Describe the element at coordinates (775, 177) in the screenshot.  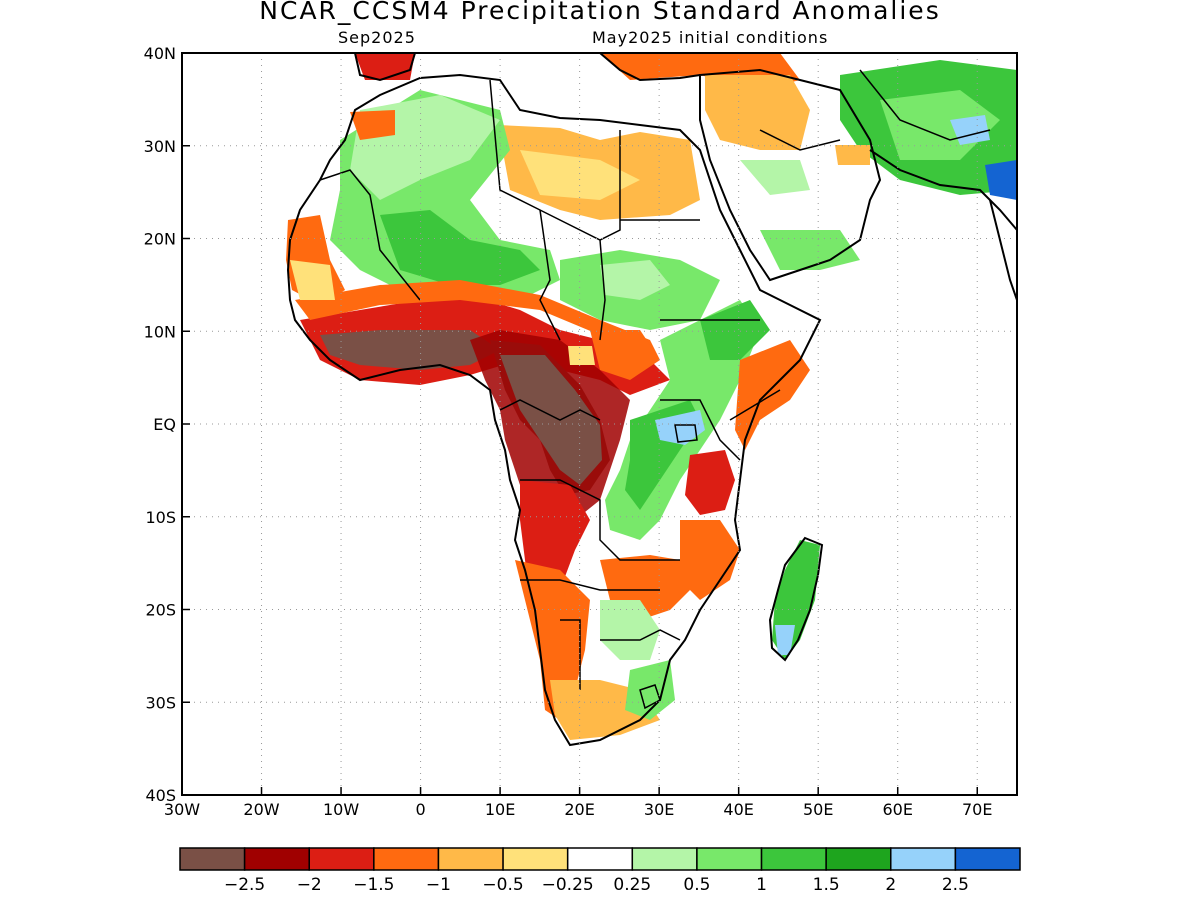
I see `anomaly-arabia-light` at that location.